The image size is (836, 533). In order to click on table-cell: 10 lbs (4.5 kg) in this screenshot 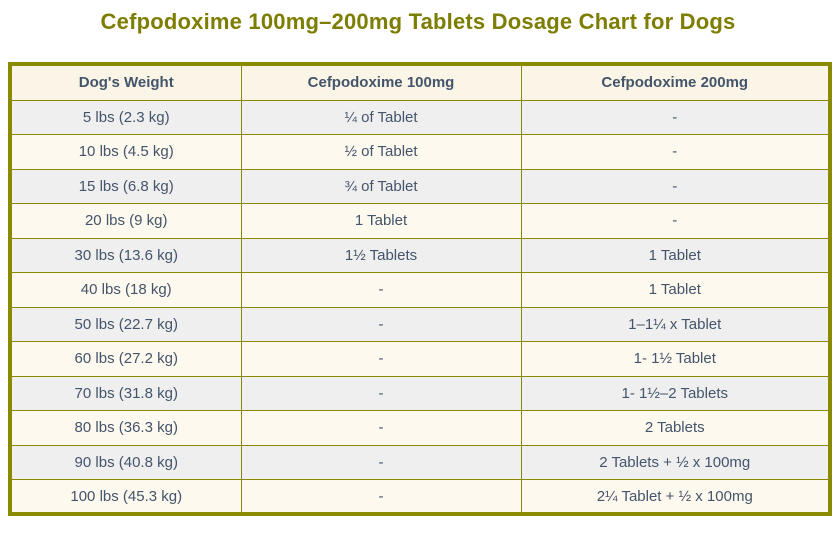, I will do `click(125, 152)`.